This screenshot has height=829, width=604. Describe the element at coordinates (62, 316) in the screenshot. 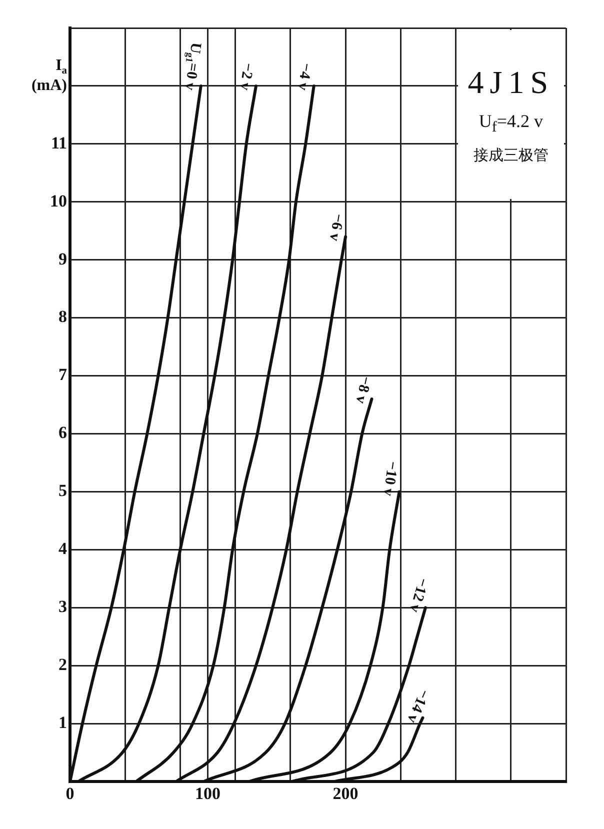

I see `y-tick-label: 8` at that location.